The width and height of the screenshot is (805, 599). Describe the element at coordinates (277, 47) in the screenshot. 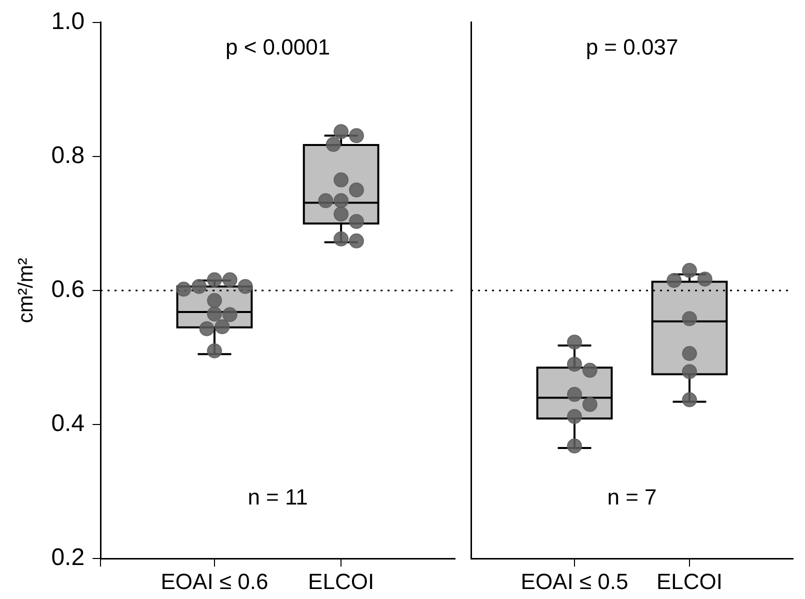

I see `annotation: p < 0.0001` at that location.